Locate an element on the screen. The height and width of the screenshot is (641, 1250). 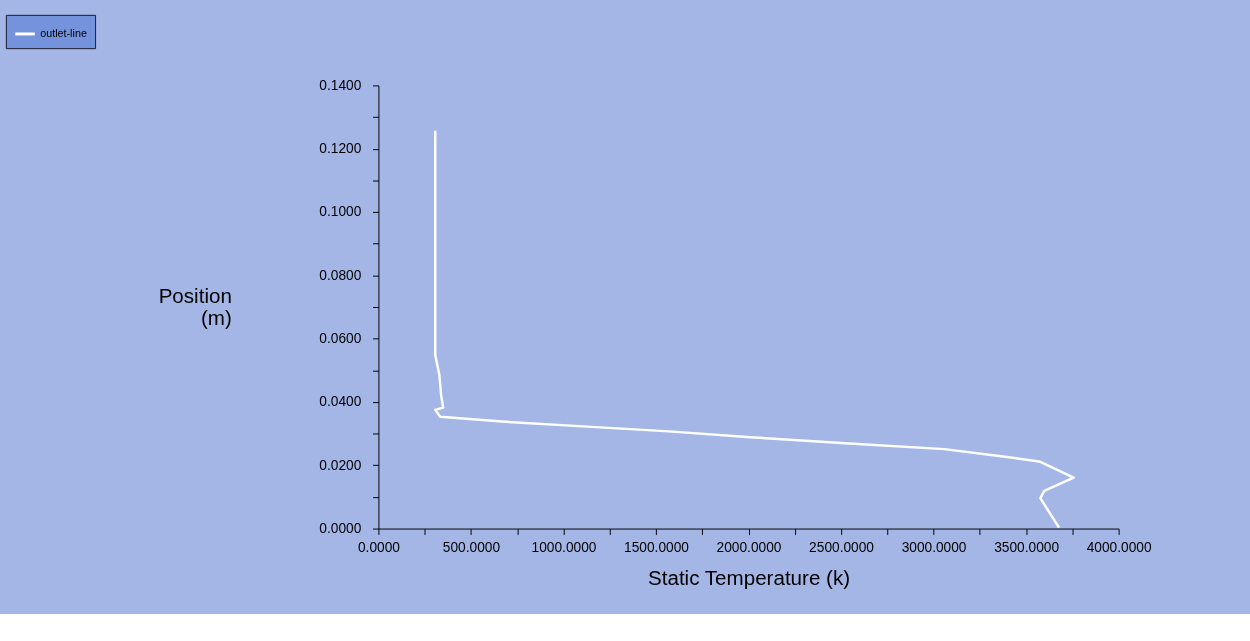
y-axis-title: Position (m) is located at coordinates (195, 306).